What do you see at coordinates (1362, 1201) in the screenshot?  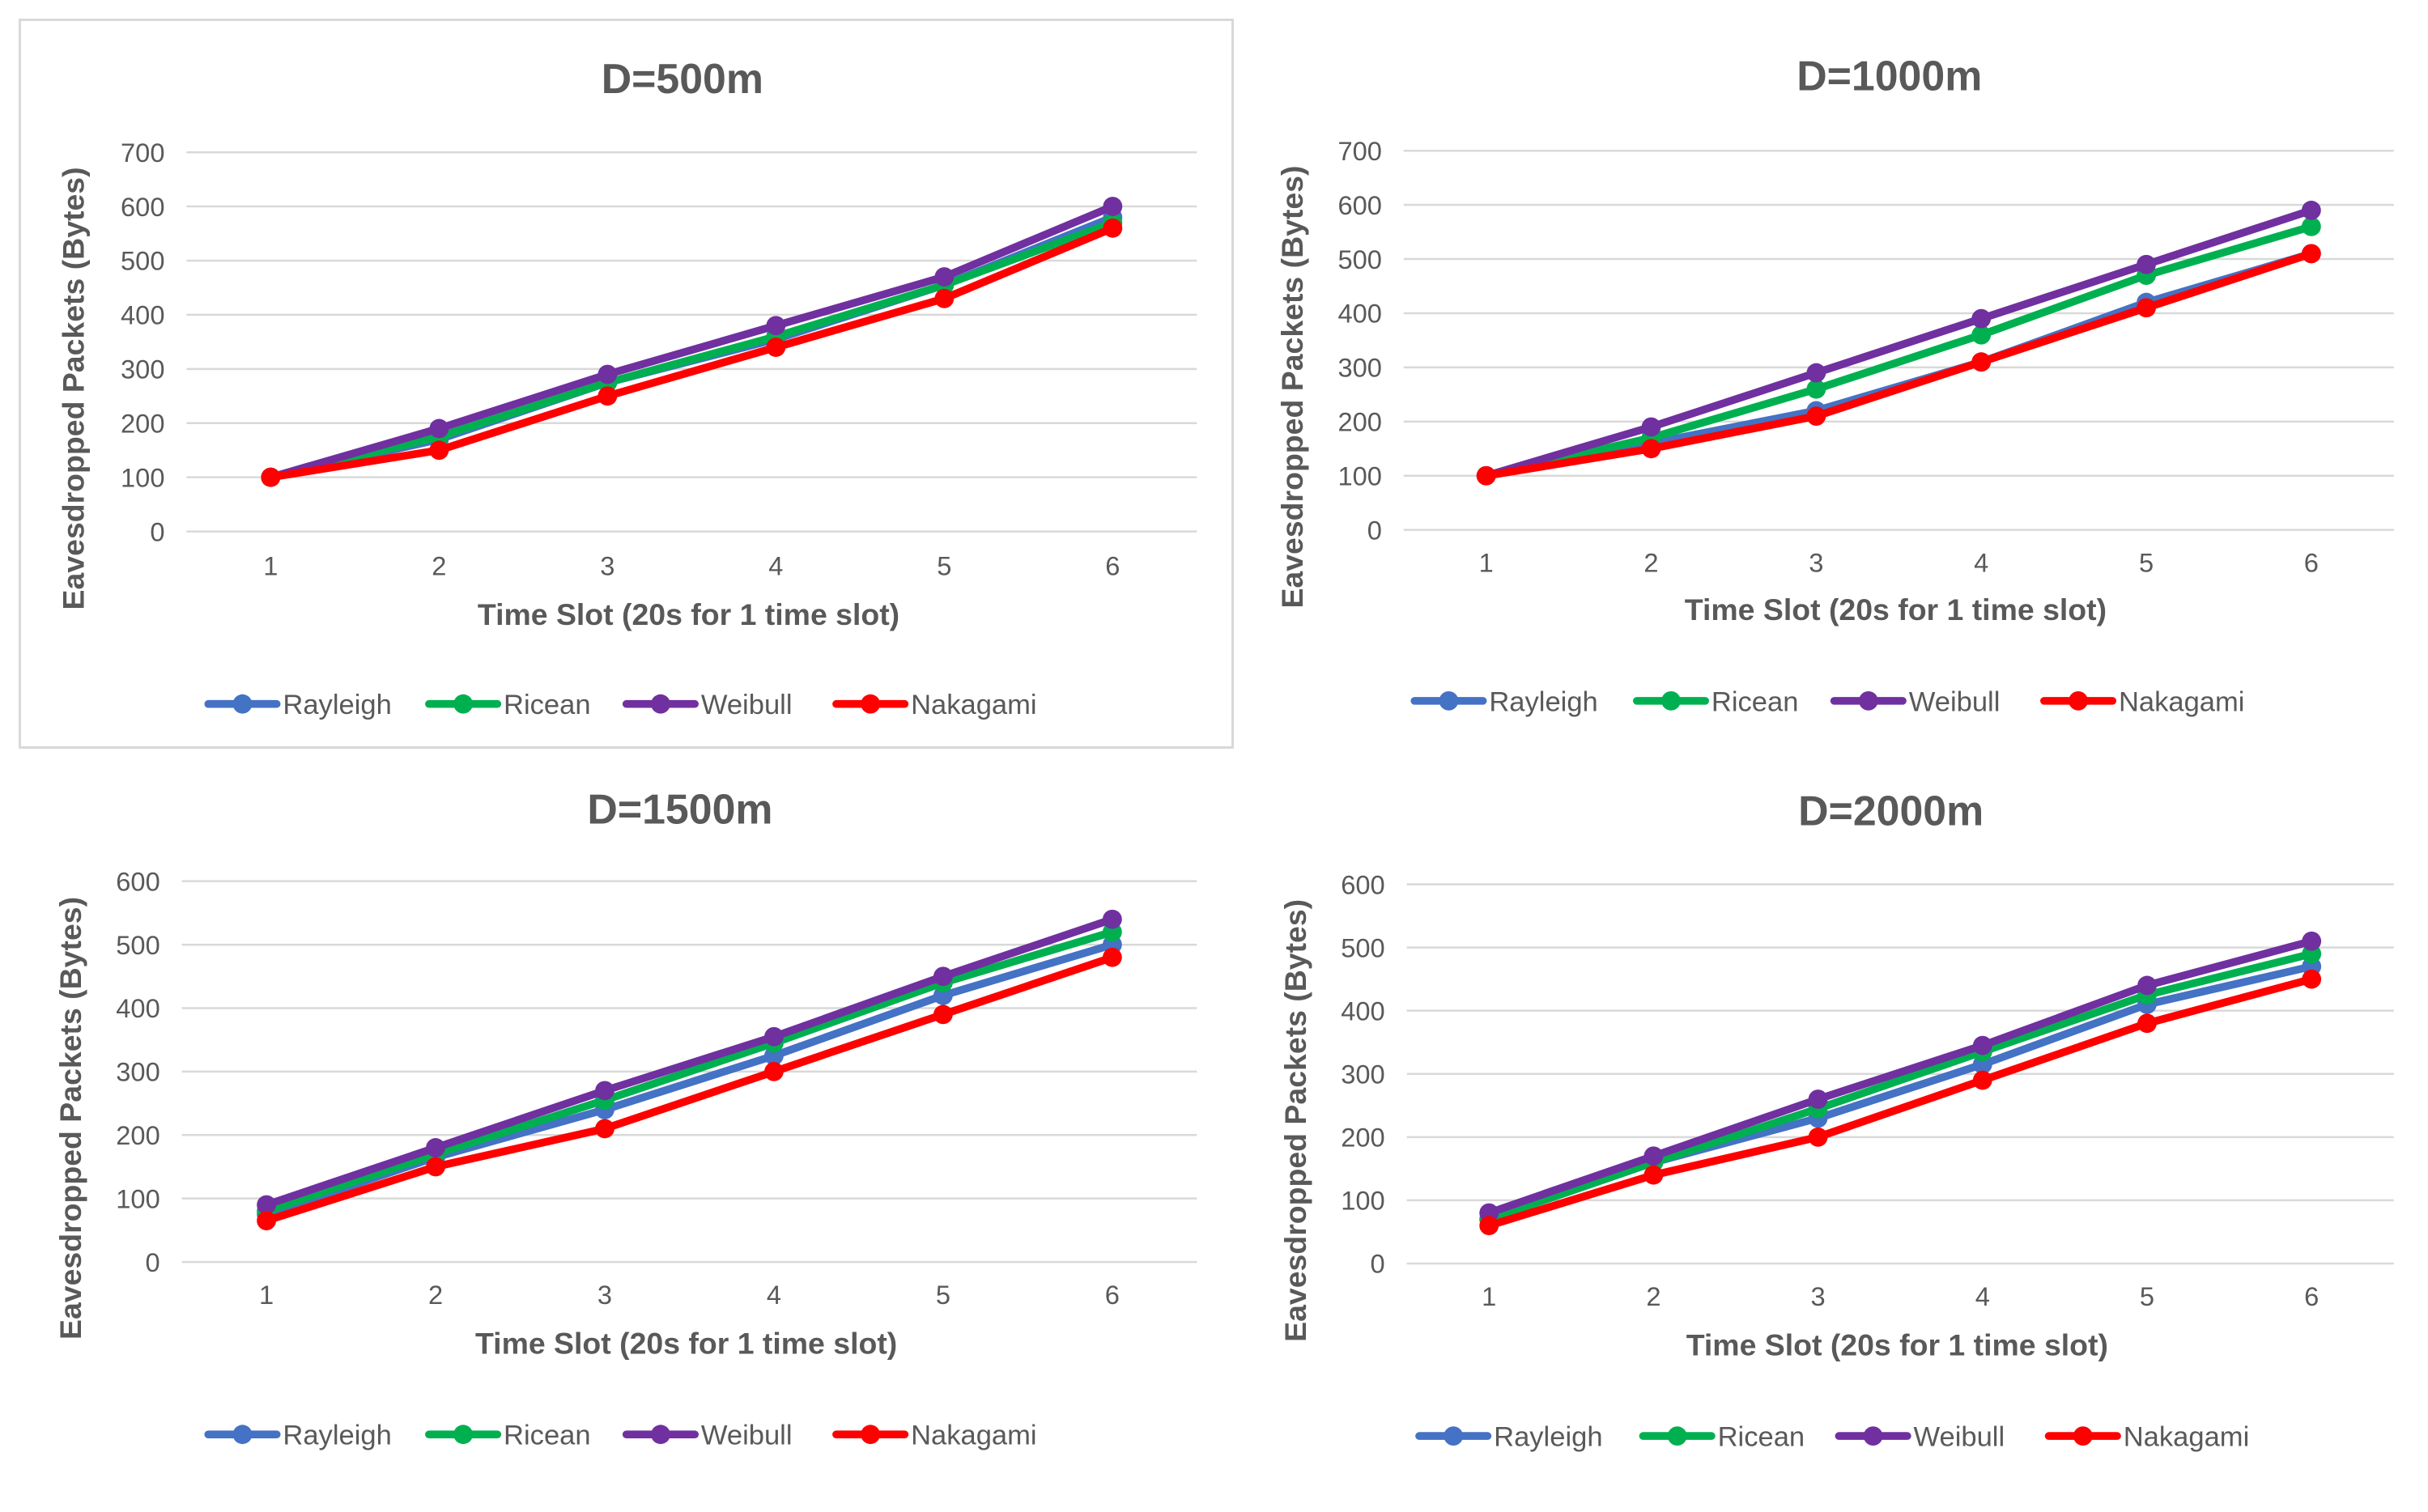 I see `y-tick-label: 100` at bounding box center [1362, 1201].